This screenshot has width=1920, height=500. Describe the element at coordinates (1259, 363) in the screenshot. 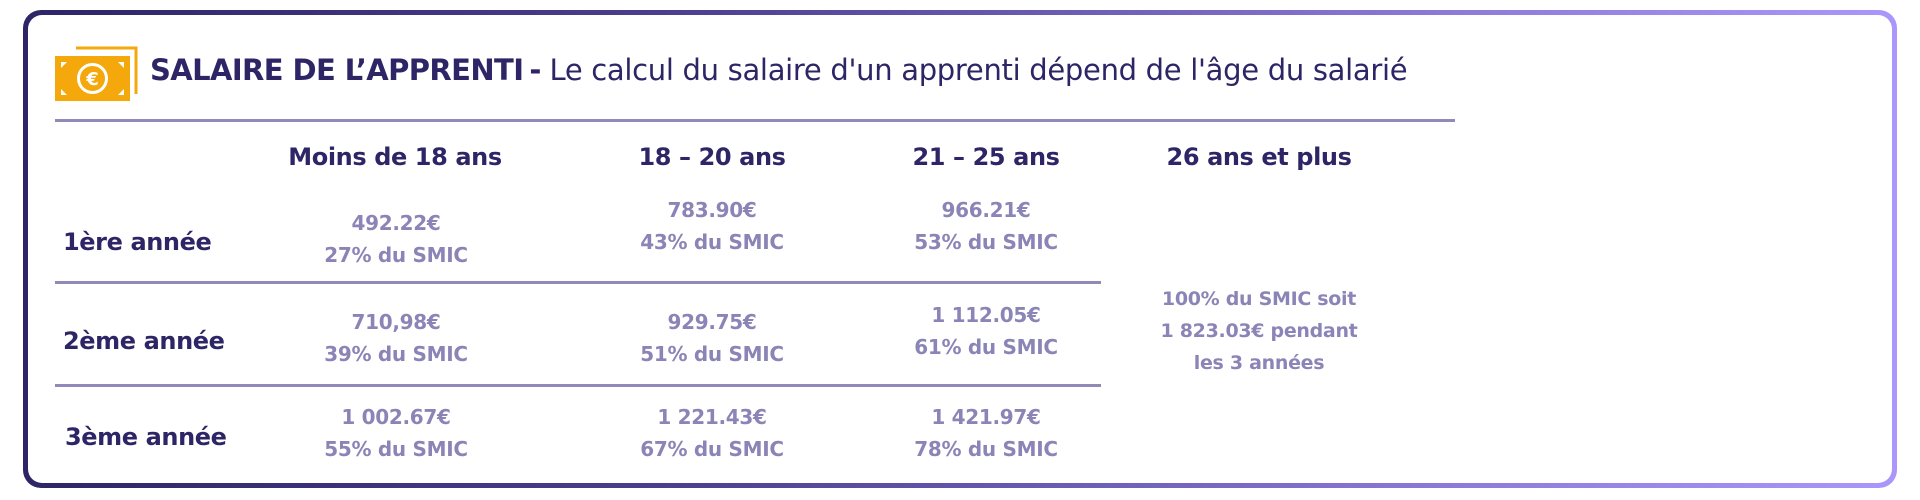

I see `merged-line-3: les 3 années` at that location.